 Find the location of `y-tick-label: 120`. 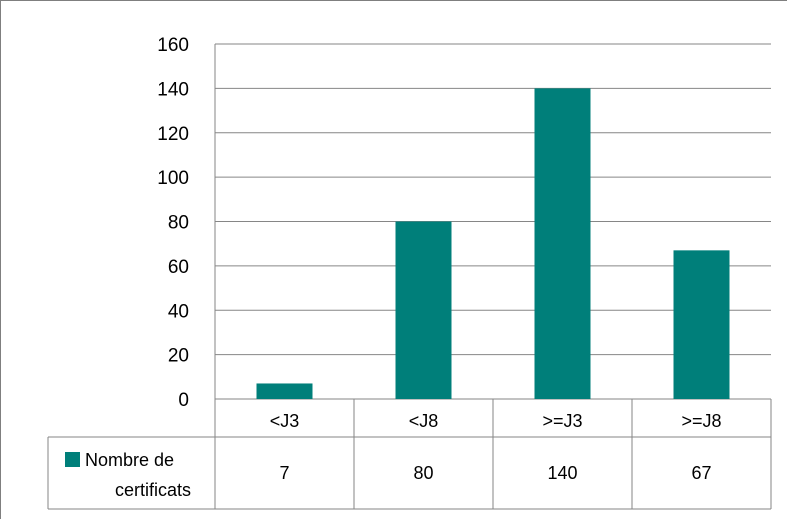

y-tick-label: 120 is located at coordinates (173, 134).